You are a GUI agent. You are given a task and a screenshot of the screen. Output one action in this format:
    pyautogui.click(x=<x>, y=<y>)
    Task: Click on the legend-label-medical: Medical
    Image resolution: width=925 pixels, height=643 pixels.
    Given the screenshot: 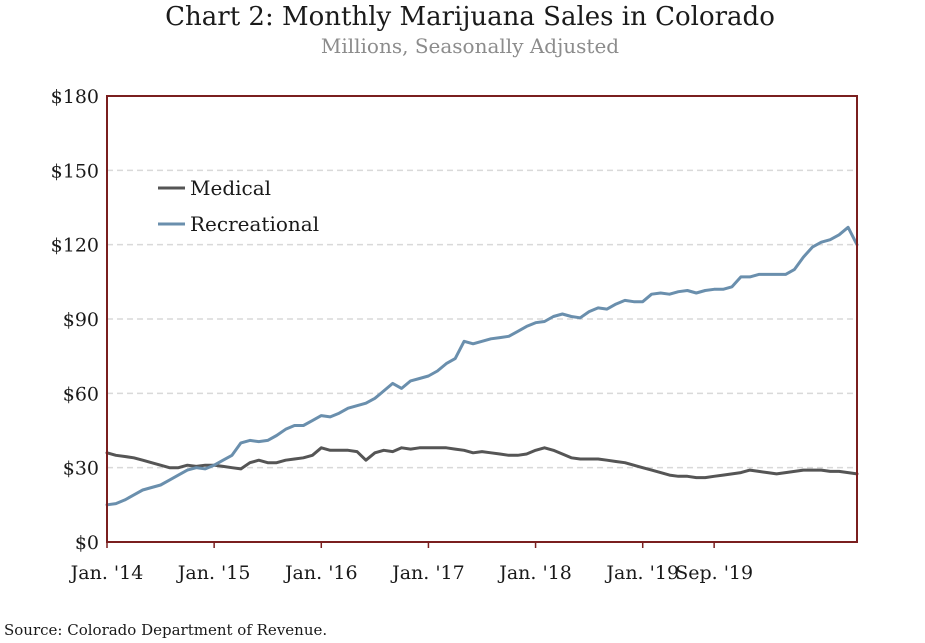 What is the action you would take?
    pyautogui.click(x=230, y=188)
    